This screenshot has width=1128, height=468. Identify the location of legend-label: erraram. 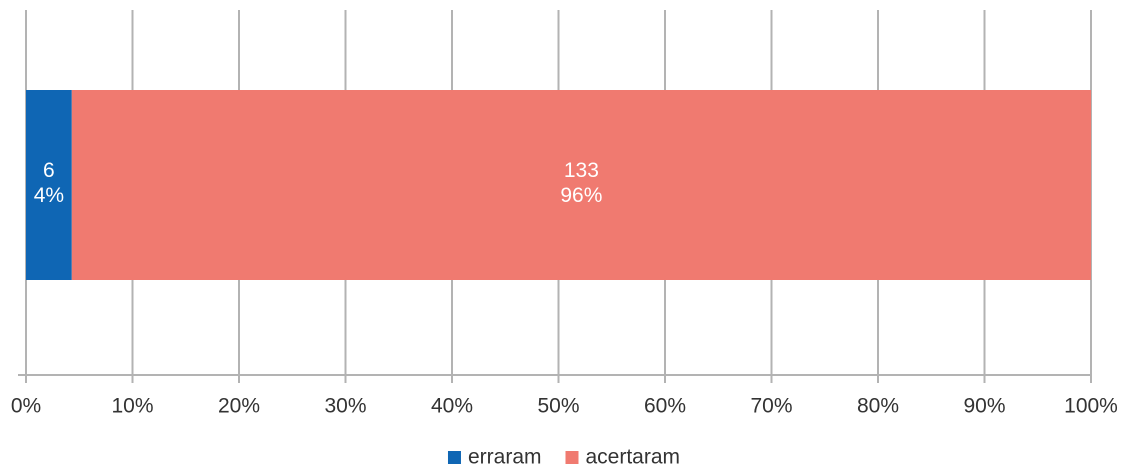
(505, 457).